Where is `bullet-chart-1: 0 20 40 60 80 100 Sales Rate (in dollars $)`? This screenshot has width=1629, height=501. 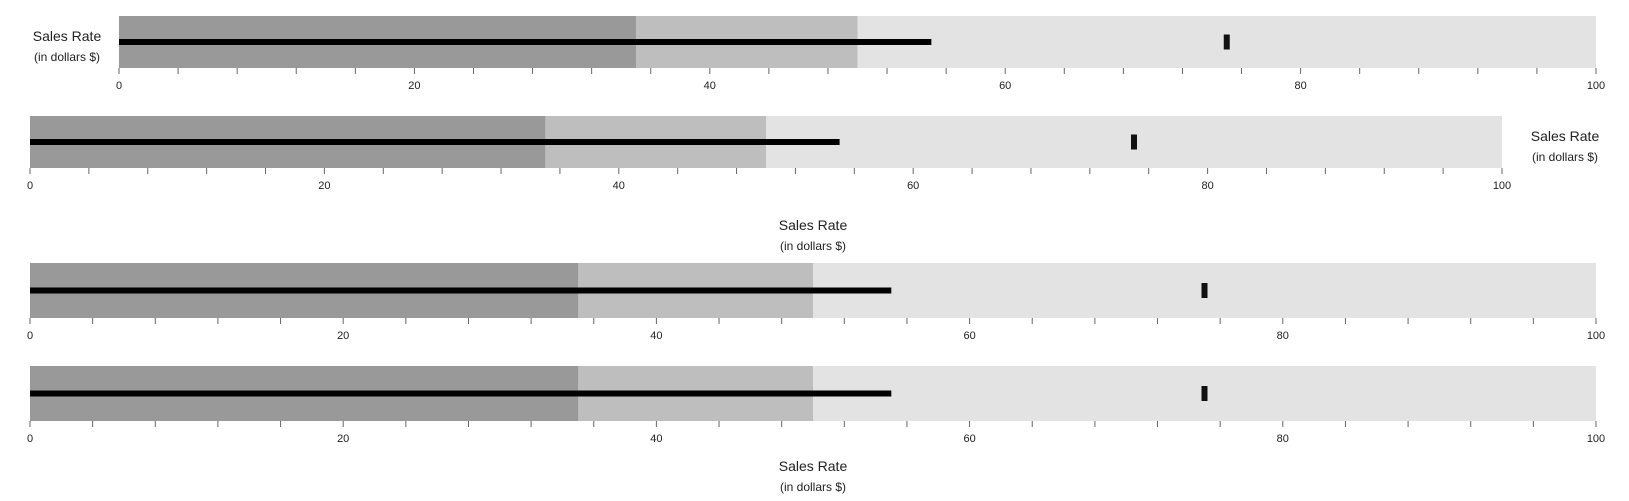 bullet-chart-1: 0 20 40 60 80 100 Sales Rate (in dollars $) is located at coordinates (819, 54).